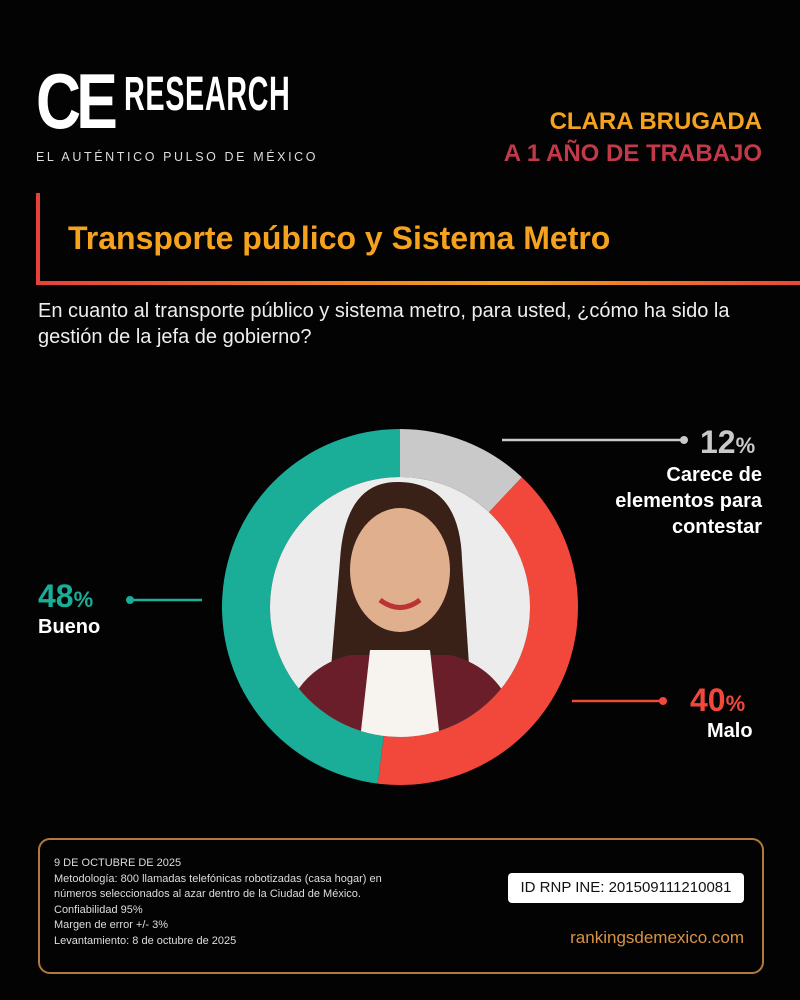 This screenshot has height=1000, width=800. What do you see at coordinates (207, 94) in the screenshot?
I see `logo-research: RESEARCH` at bounding box center [207, 94].